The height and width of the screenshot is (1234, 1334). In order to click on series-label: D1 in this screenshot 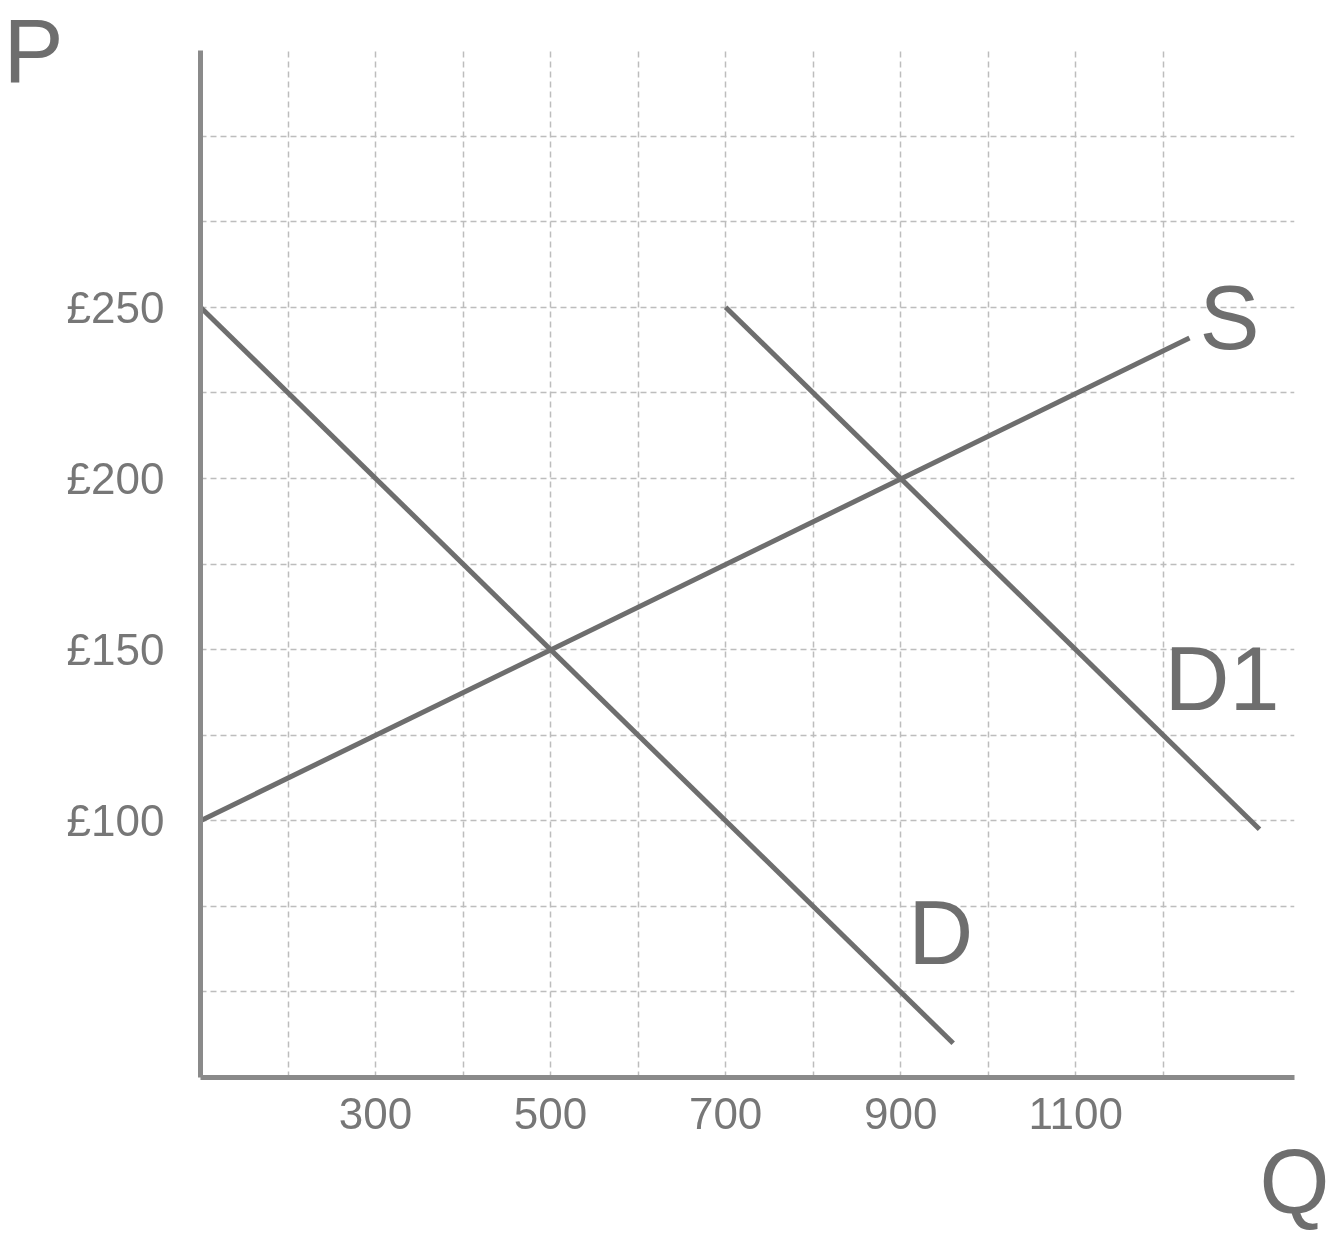, I will do `click(1222, 679)`.